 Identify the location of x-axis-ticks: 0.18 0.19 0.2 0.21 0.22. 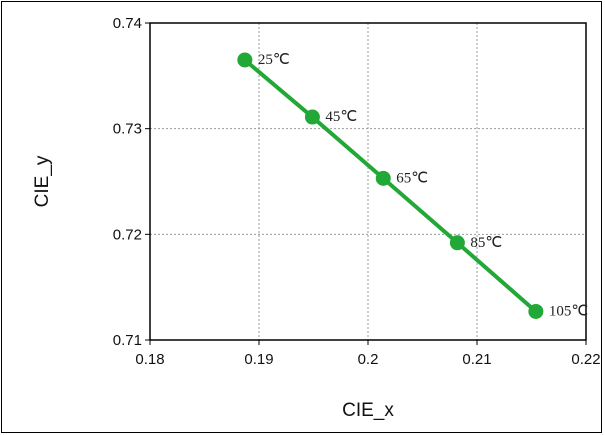
(368, 354).